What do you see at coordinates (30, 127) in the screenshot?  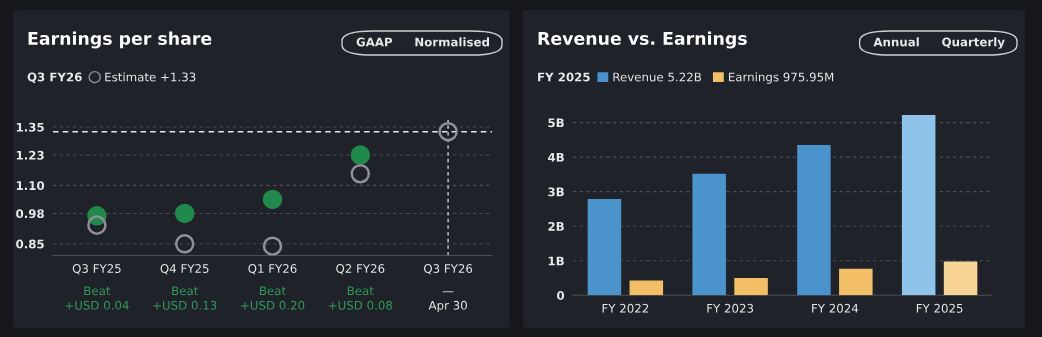 I see `y-tick-label: 1.35` at bounding box center [30, 127].